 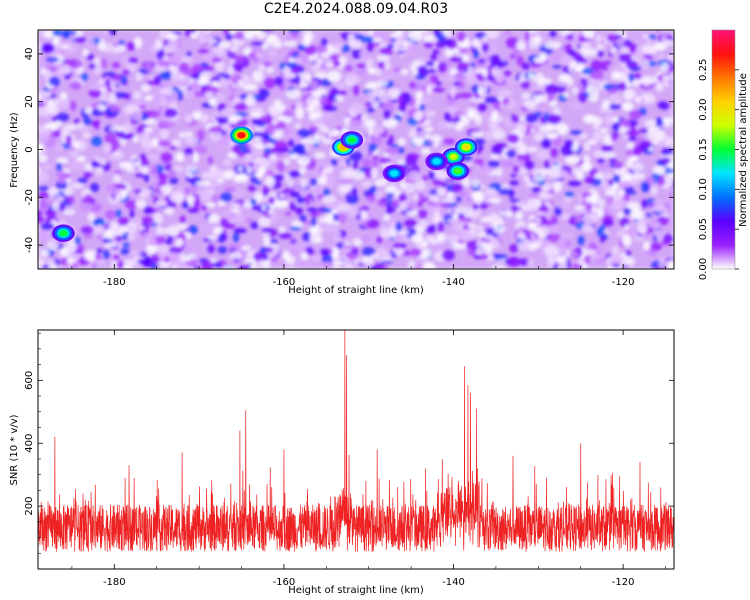 I want to click on heatmap-xtick-label: -160, so click(x=284, y=282).